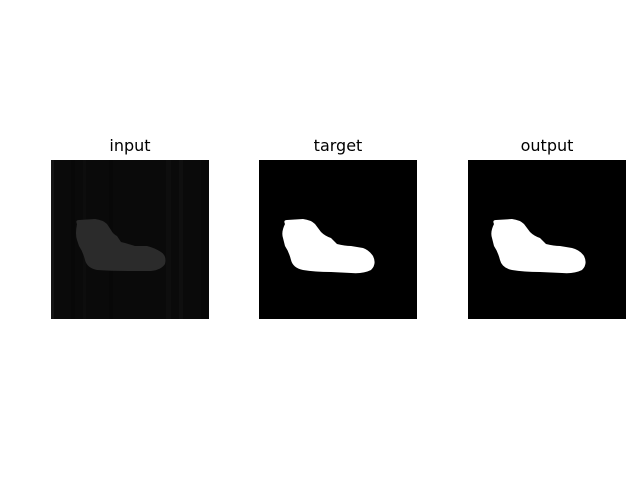 This screenshot has width=640, height=480. I want to click on target-image-canvas, so click(338, 239).